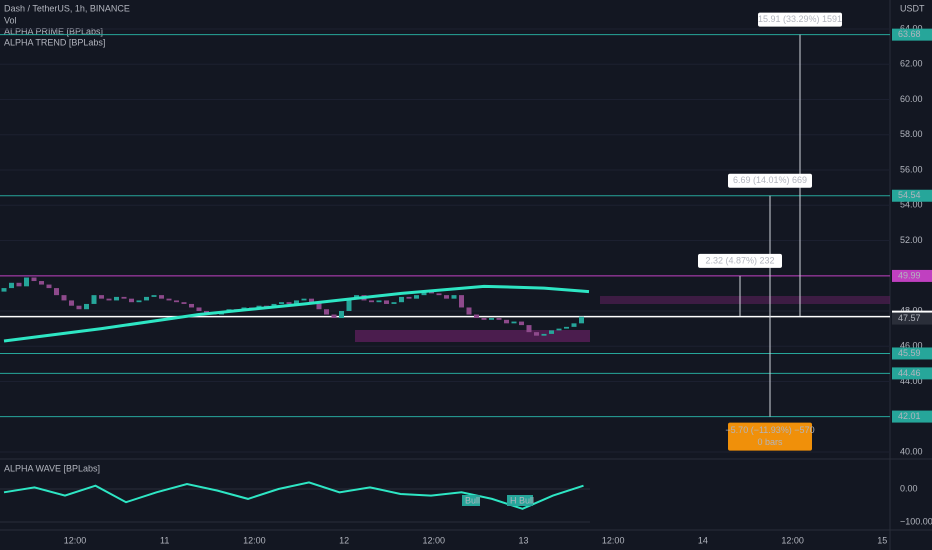 This screenshot has height=550, width=932. Describe the element at coordinates (911, 205) in the screenshot. I see `y-tick-label: 54.00` at that location.